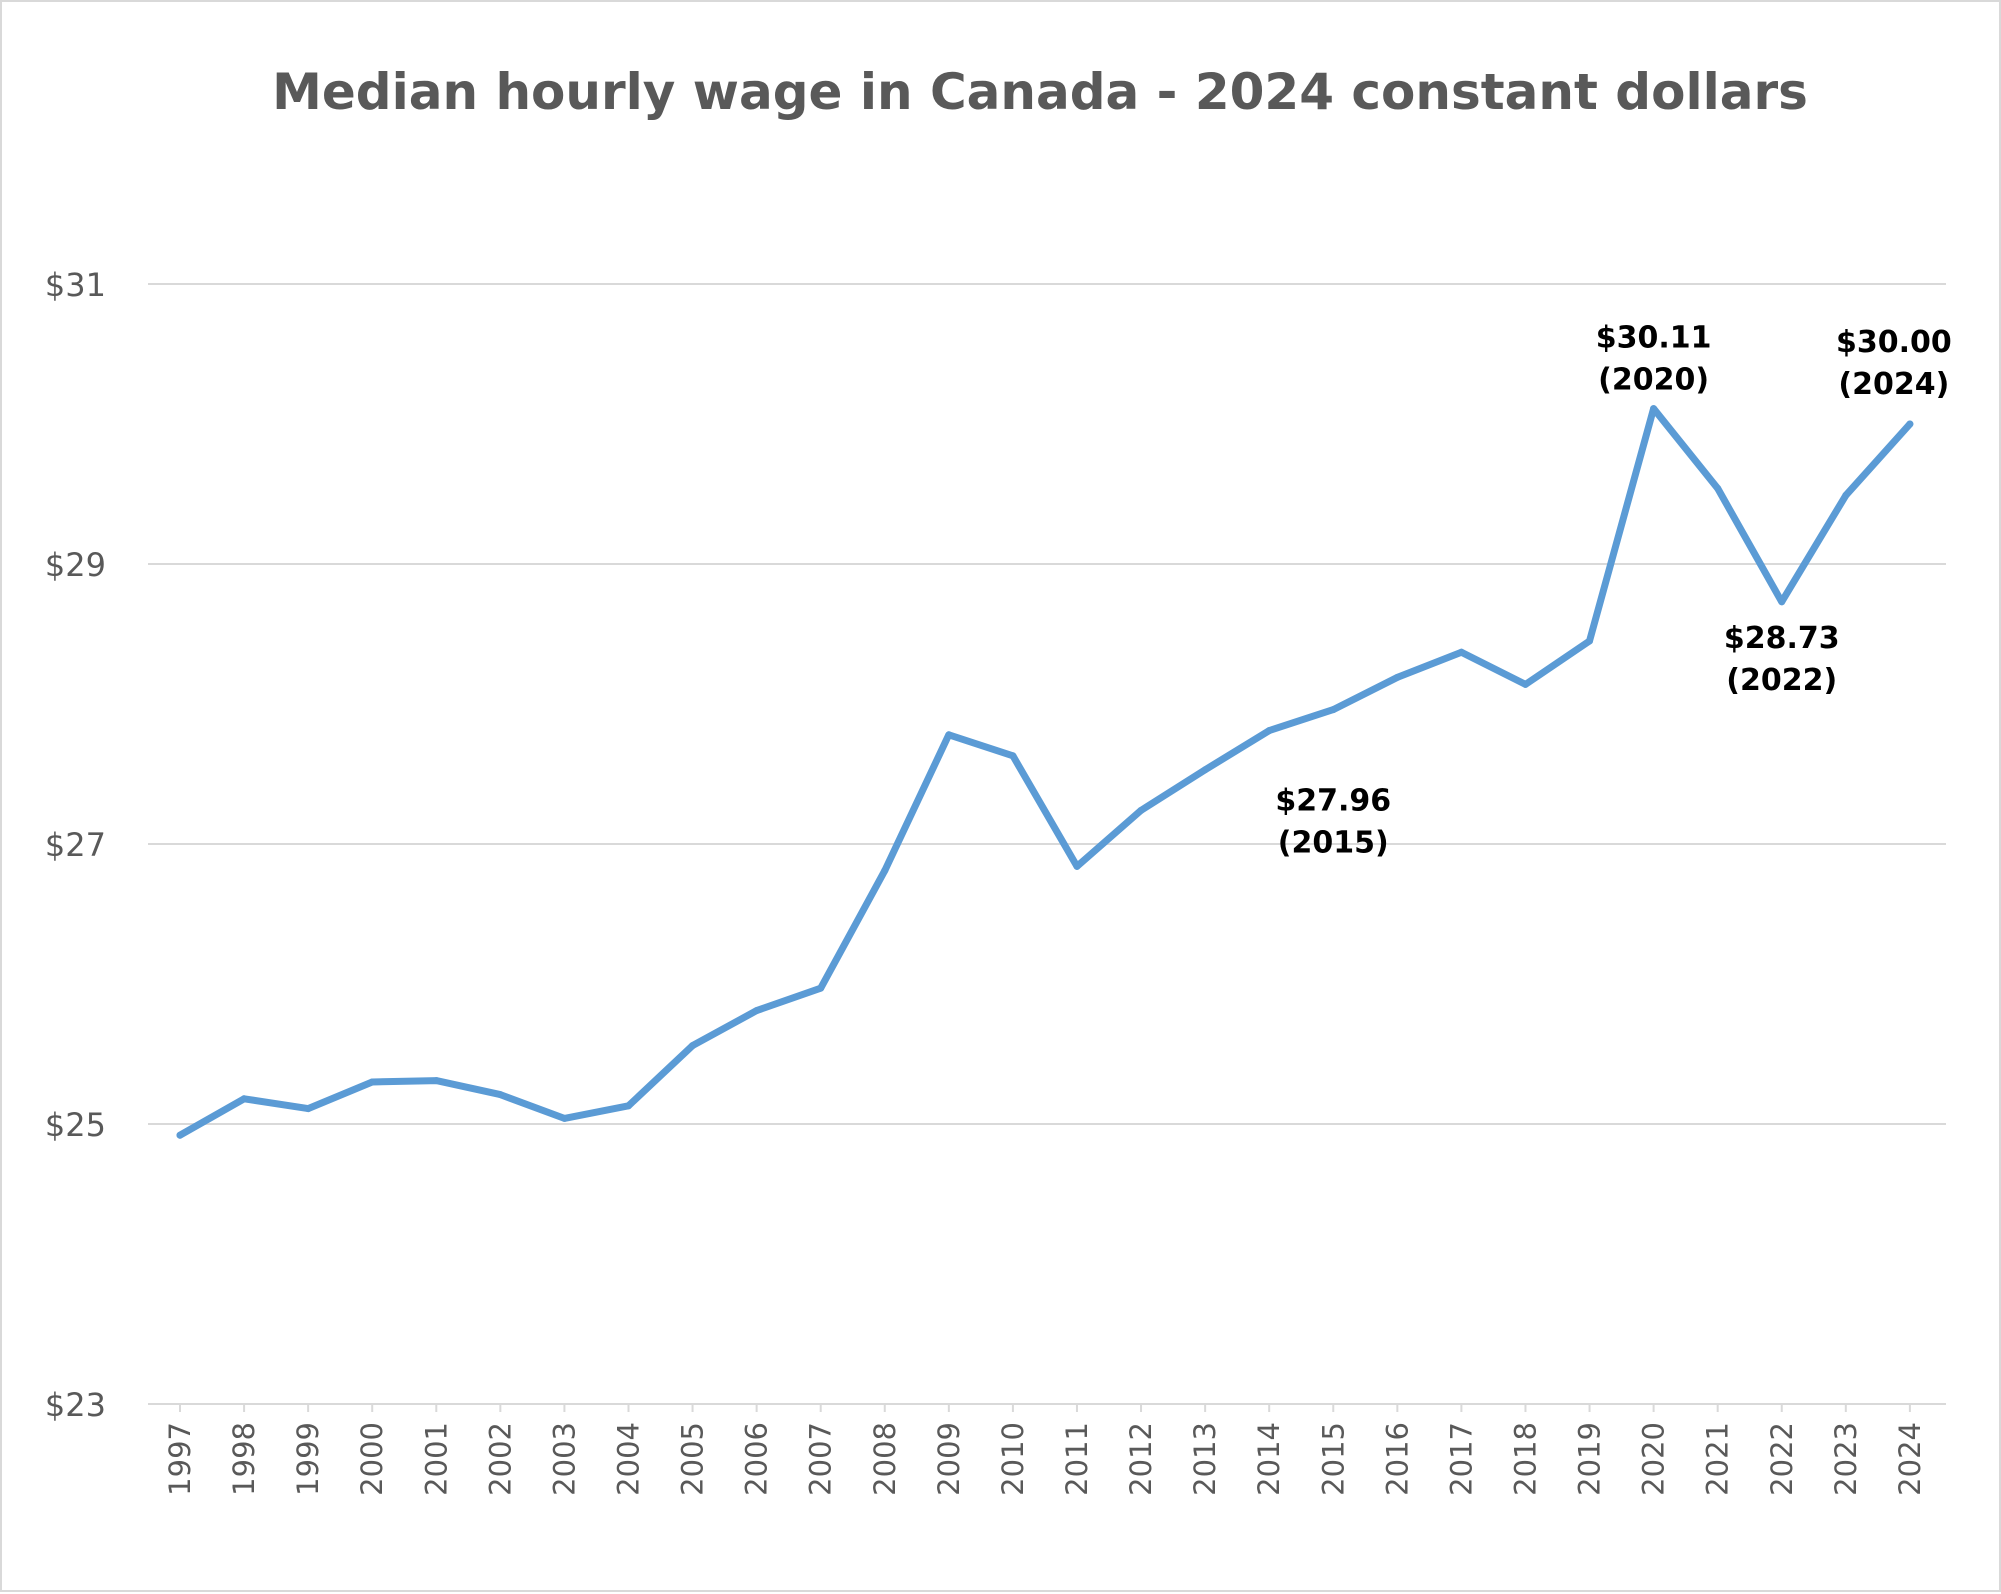 This screenshot has height=1594, width=2001. Describe the element at coordinates (949, 1459) in the screenshot. I see `x-tick-label: 2009` at that location.